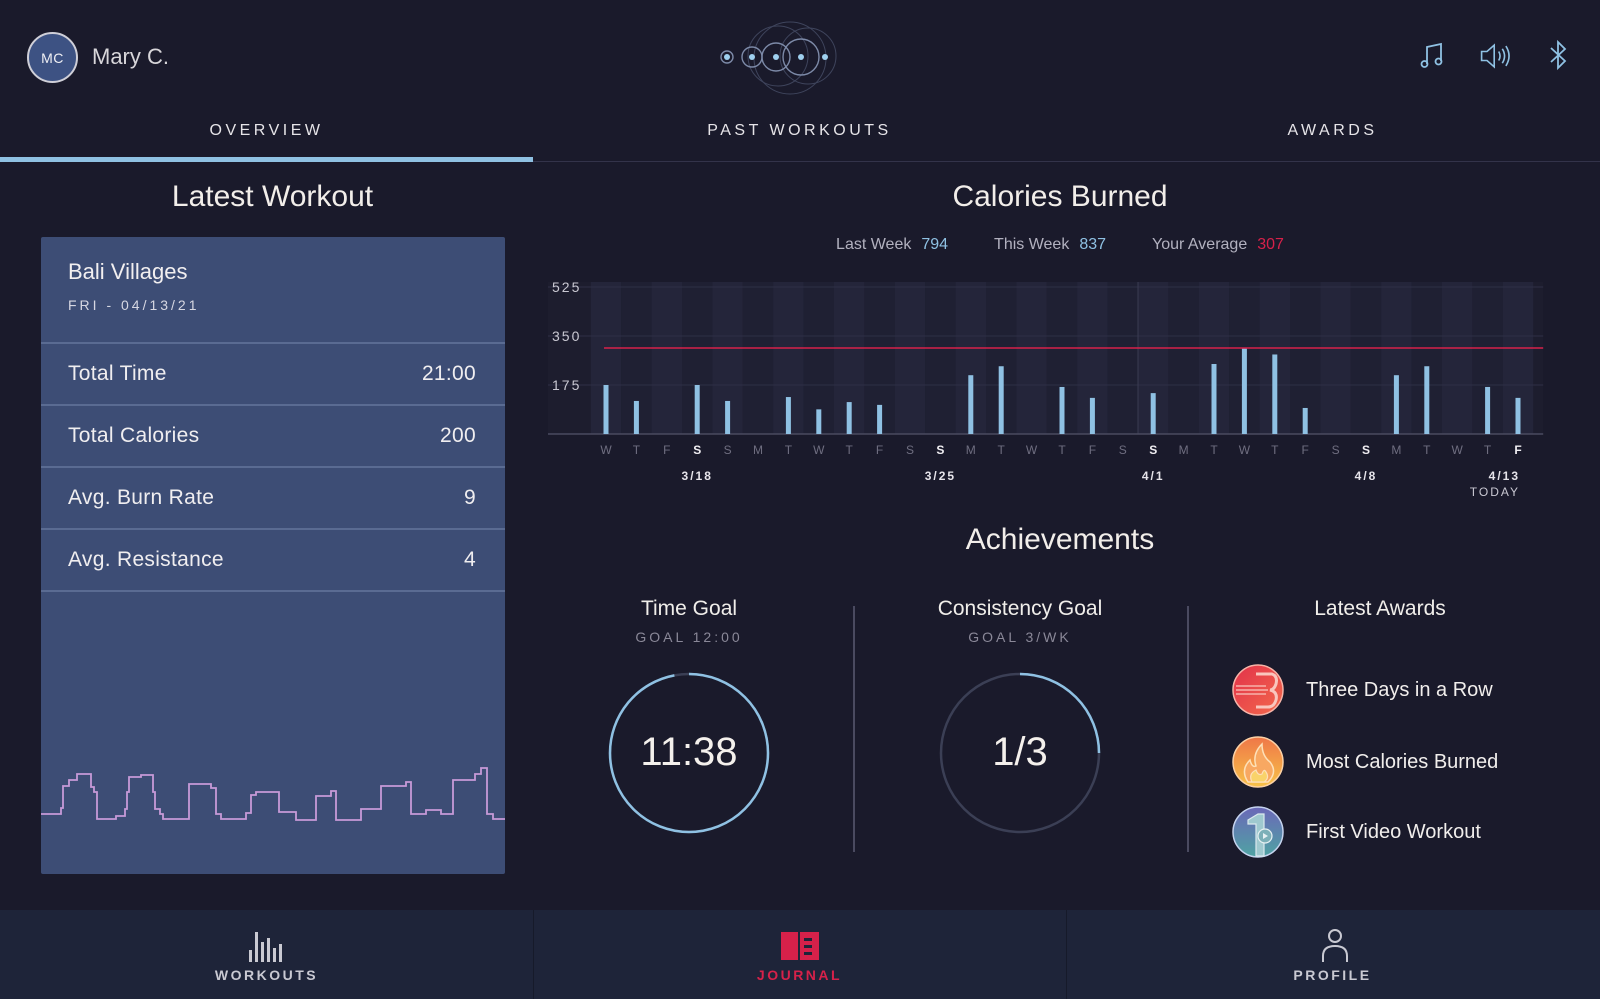  I want to click on nav-journal: JOURNAL, so click(799, 954).